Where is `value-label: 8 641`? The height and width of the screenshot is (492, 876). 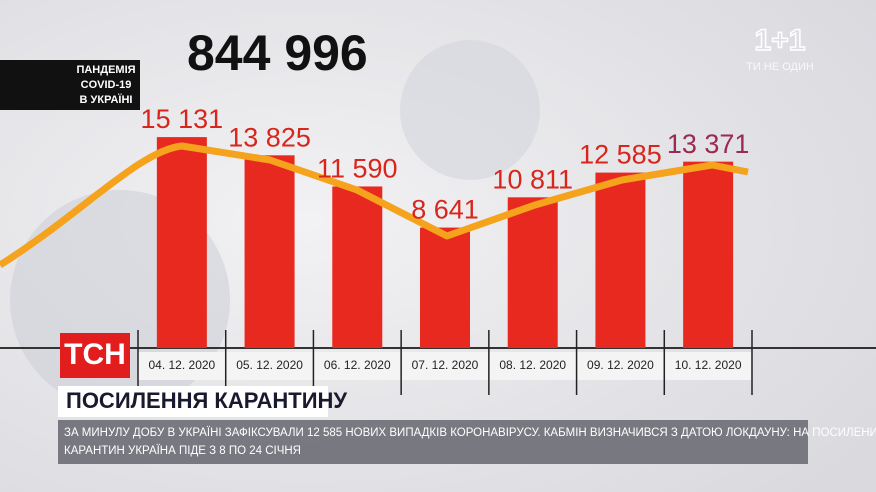 value-label: 8 641 is located at coordinates (445, 210).